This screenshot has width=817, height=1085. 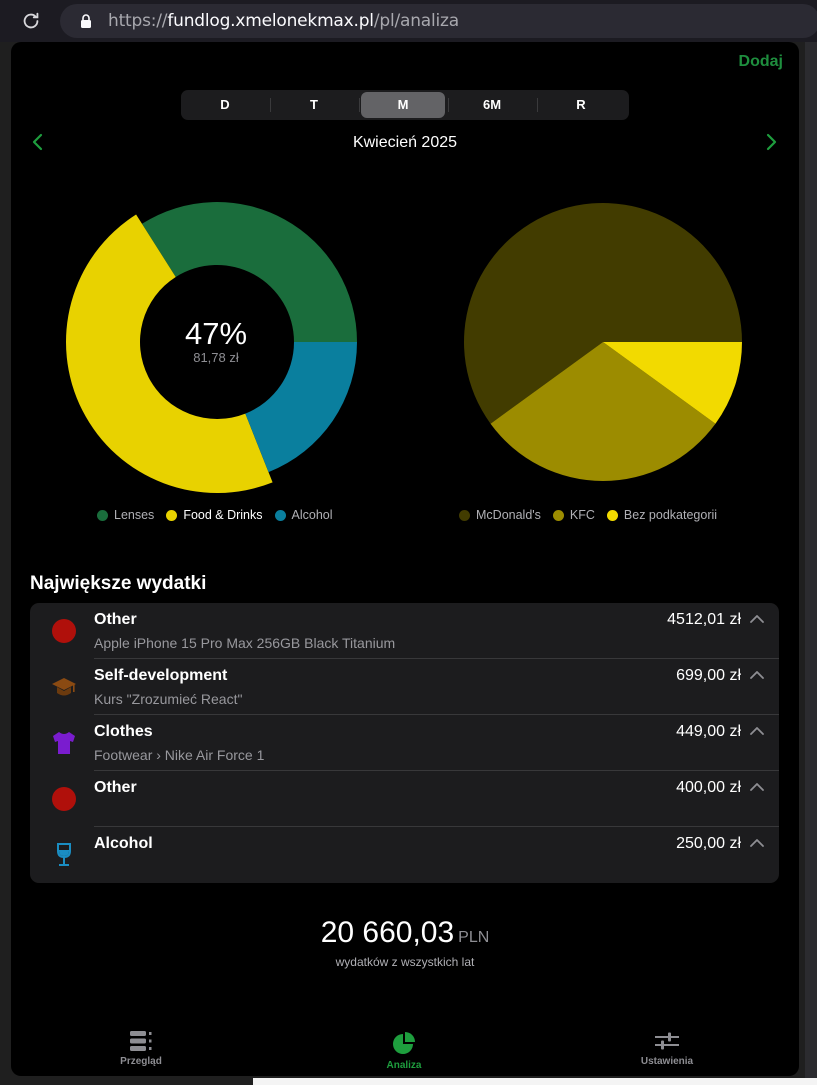 I want to click on legend-item: Food & Drinks, so click(x=214, y=515).